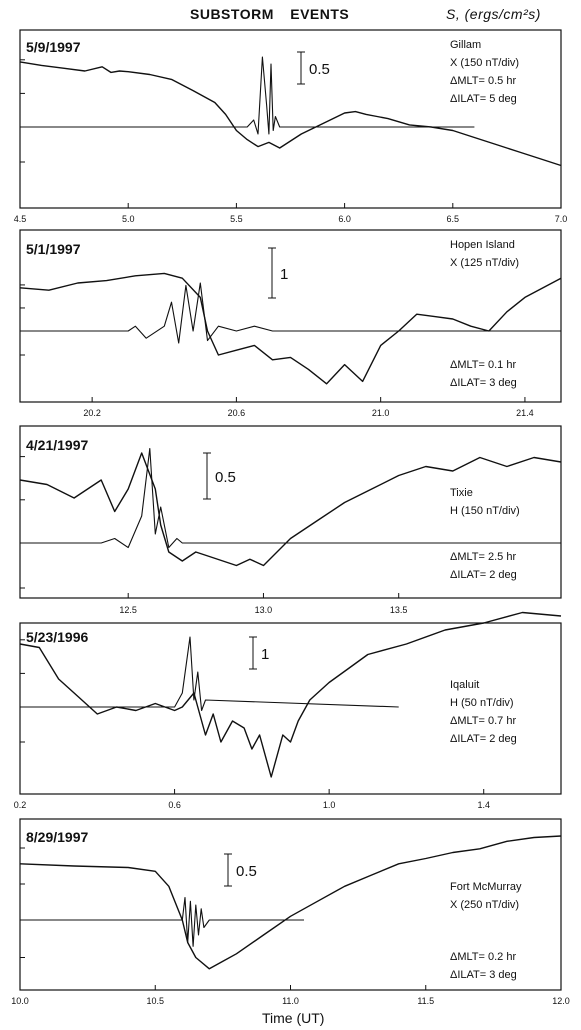  Describe the element at coordinates (482, 703) in the screenshot. I see `component-label: H (50 nT/div)` at that location.